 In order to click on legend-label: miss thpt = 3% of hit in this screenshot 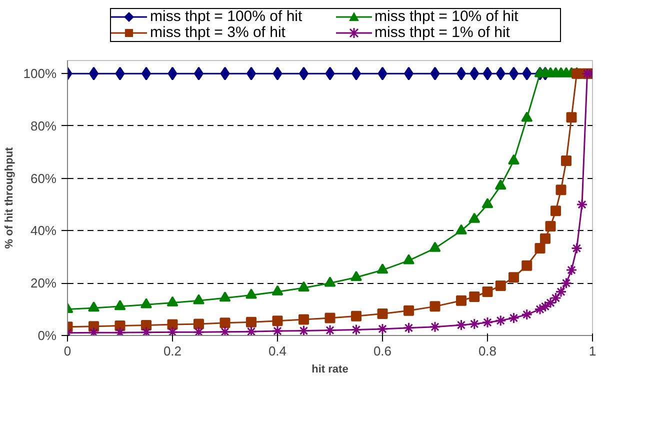, I will do `click(218, 33)`.